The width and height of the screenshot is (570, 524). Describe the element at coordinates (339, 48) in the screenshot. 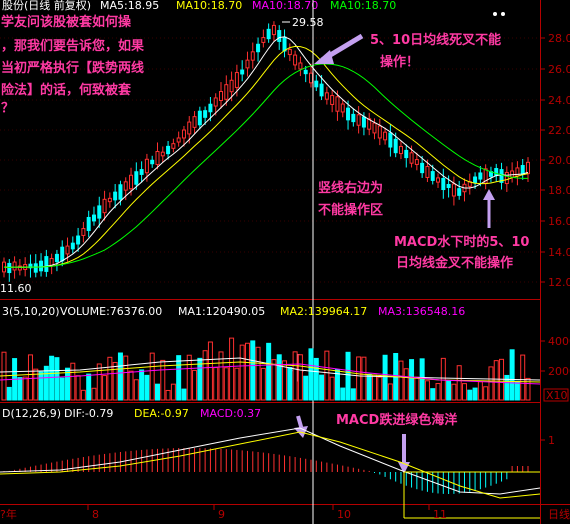

I see `arrow-cross` at that location.